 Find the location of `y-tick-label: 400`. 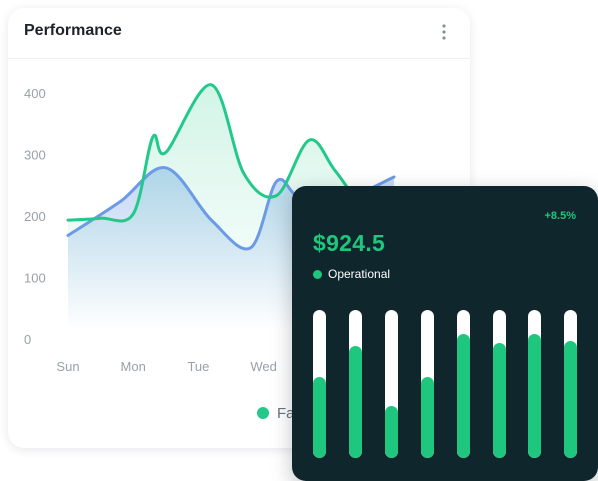

y-tick-label: 400 is located at coordinates (35, 93).